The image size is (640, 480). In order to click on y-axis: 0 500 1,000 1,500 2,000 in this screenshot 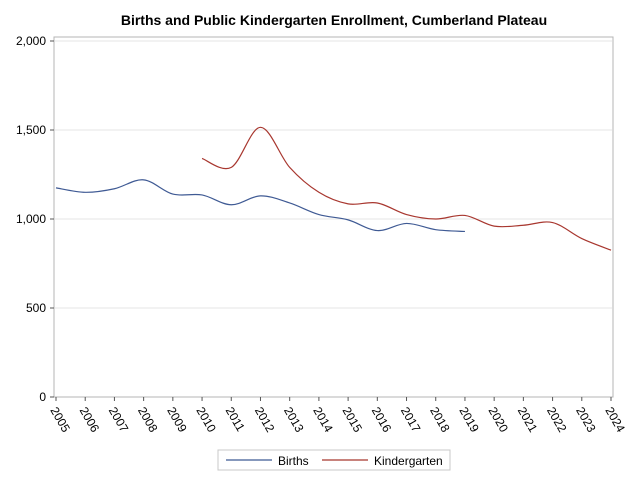, I will do `click(35, 219)`.